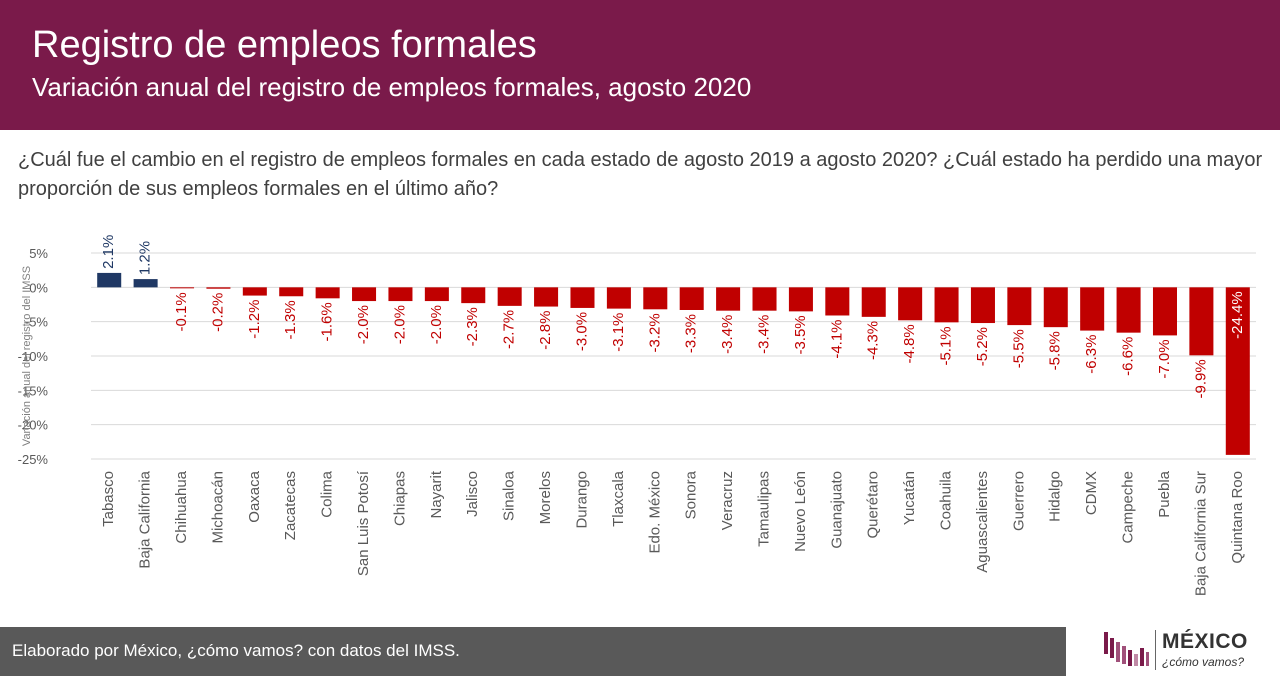 Image resolution: width=1280 pixels, height=676 pixels. What do you see at coordinates (1164, 358) in the screenshot?
I see `data-label: -7.0%` at bounding box center [1164, 358].